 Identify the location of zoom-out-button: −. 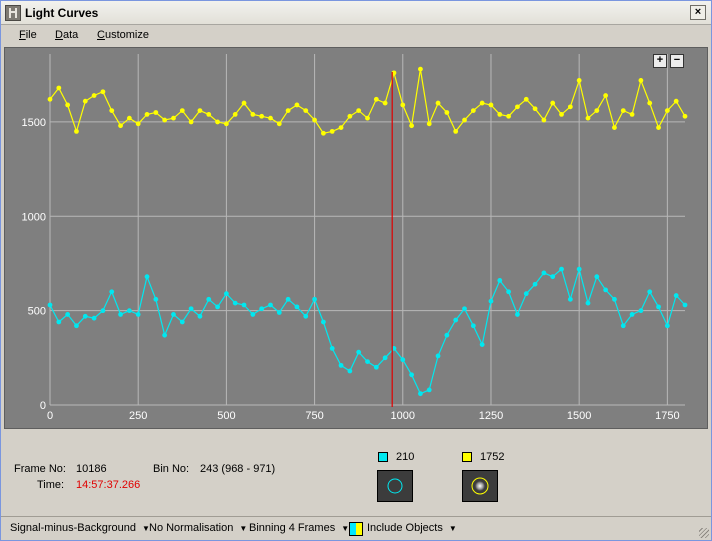
(677, 61).